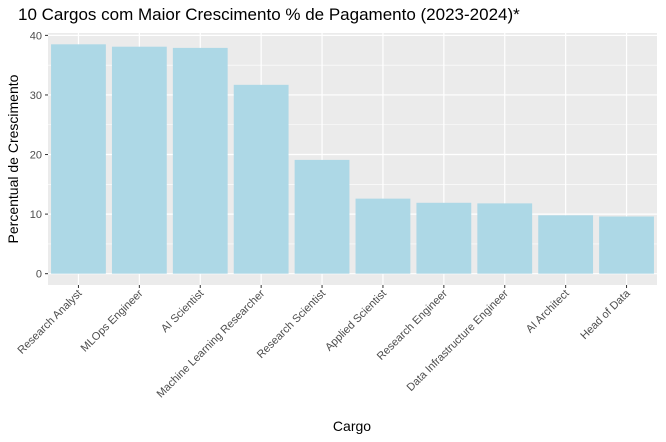  I want to click on x-tick-label: Applied Scientist, so click(356, 321).